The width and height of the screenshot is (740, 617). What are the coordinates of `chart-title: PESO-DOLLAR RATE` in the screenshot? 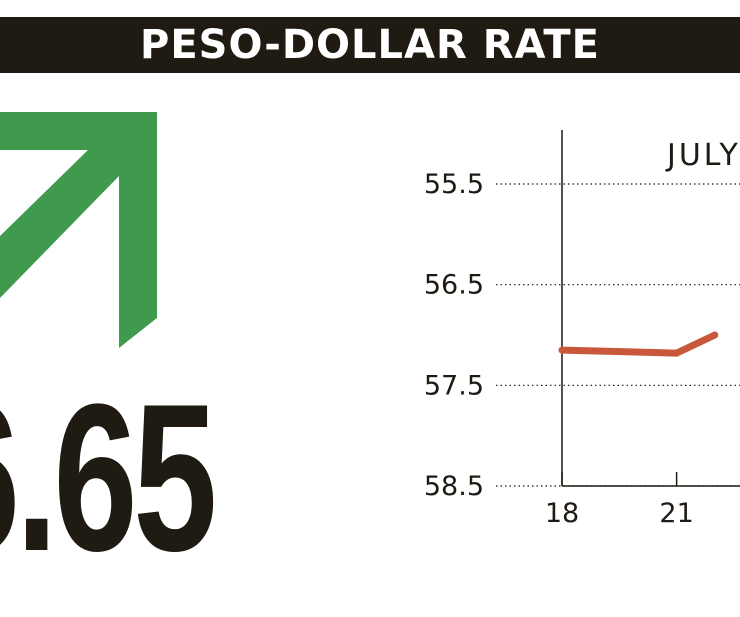 It's located at (370, 45).